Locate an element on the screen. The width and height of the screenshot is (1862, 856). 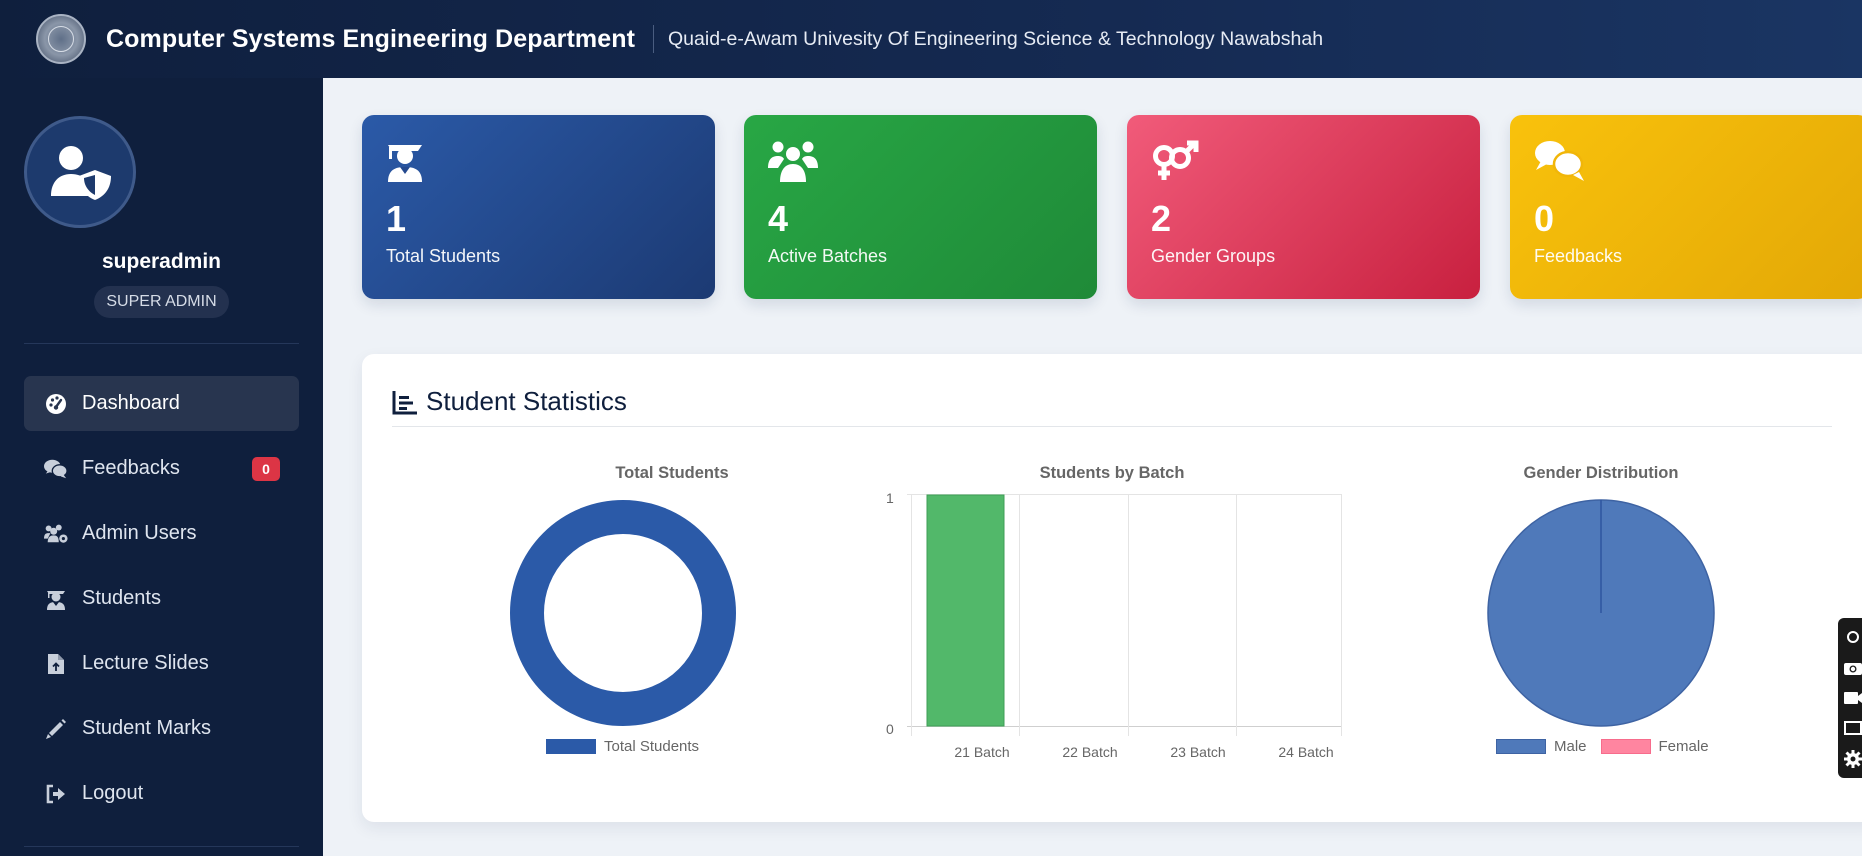
gender-distribution-pie-chart is located at coordinates (1601, 613).